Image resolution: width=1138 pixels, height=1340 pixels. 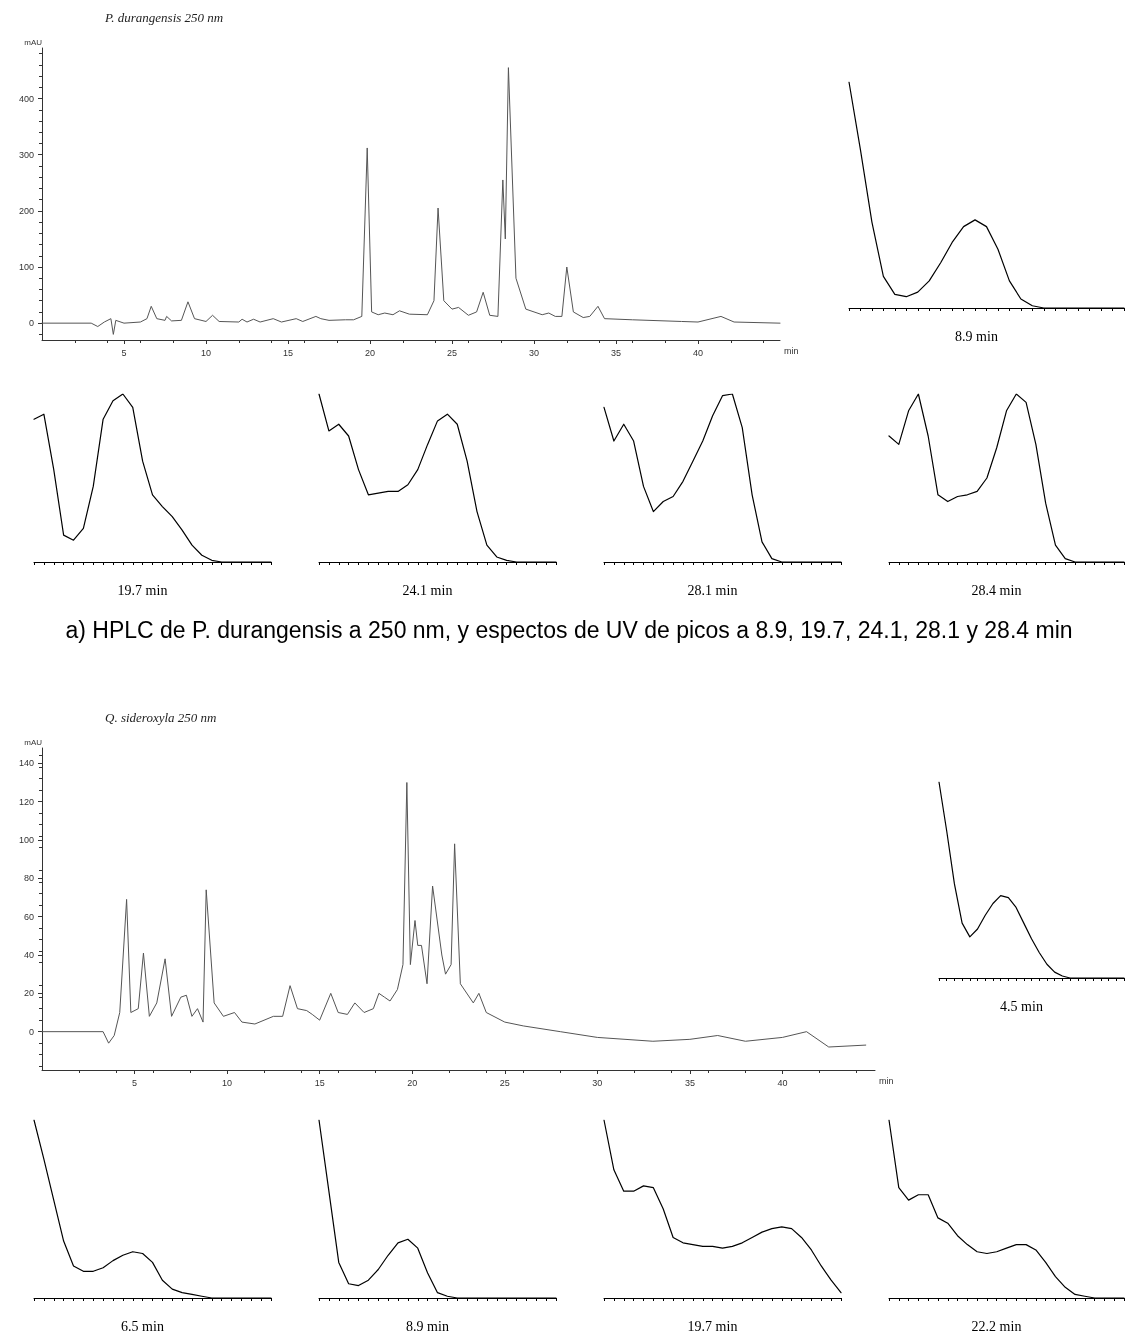 What do you see at coordinates (161, 717) in the screenshot?
I see `chart-title: Q. sideroxyla 250 nm` at bounding box center [161, 717].